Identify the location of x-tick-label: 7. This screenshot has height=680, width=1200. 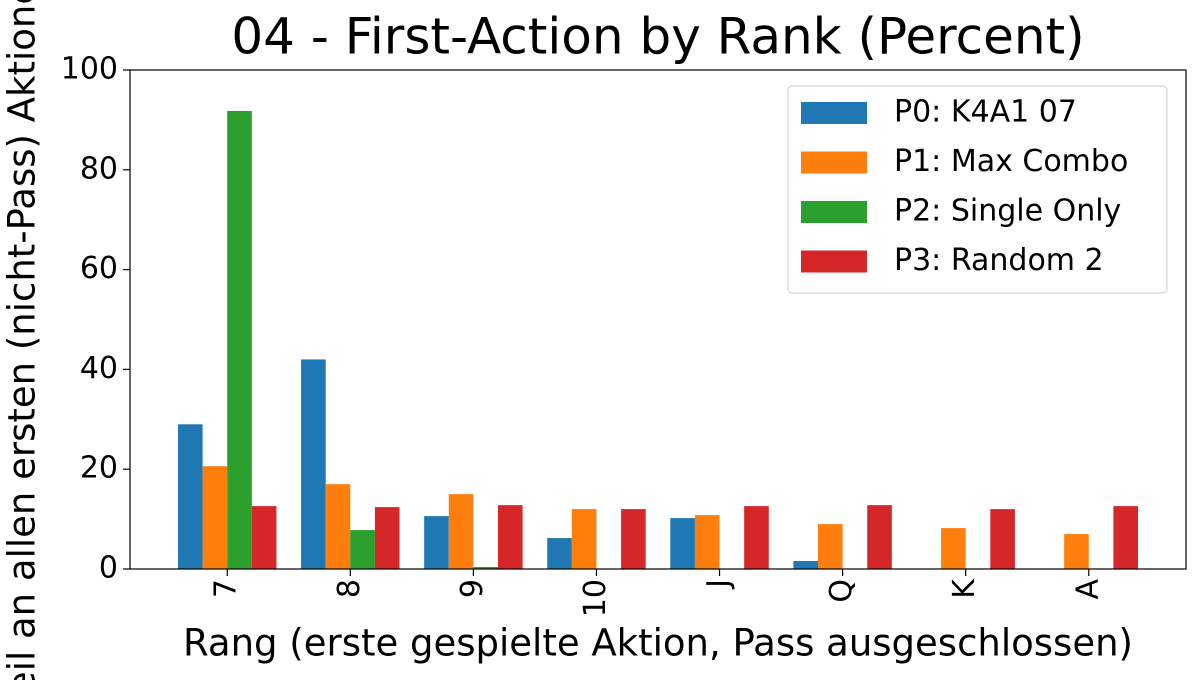
(226, 588).